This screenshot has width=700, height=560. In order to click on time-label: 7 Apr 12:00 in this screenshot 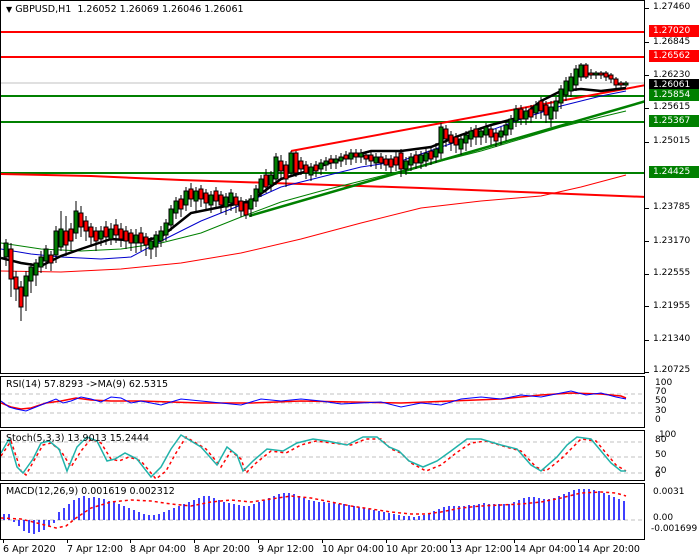, I will do `click(95, 549)`.